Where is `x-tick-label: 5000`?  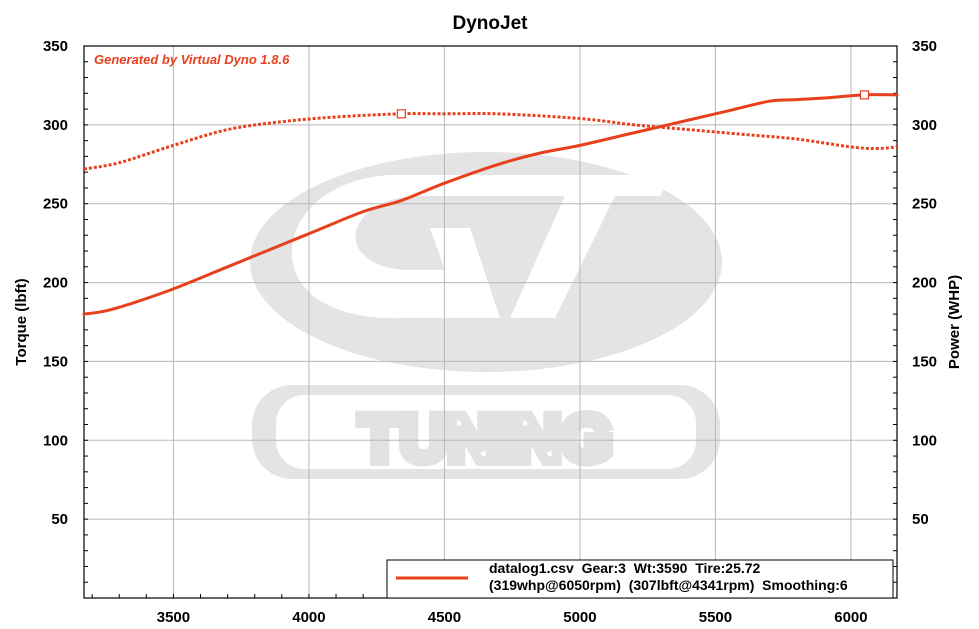
x-tick-label: 5000 is located at coordinates (579, 617).